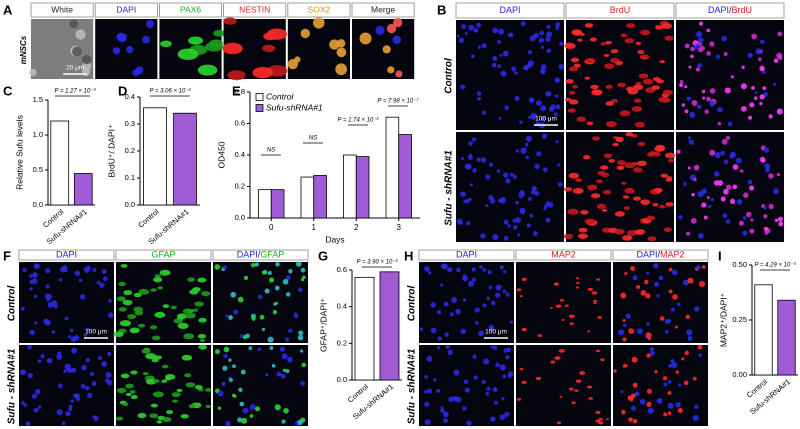 The height and width of the screenshot is (429, 800). Describe the element at coordinates (38, 99) in the screenshot. I see `y-tick-label: 1.5` at that location.